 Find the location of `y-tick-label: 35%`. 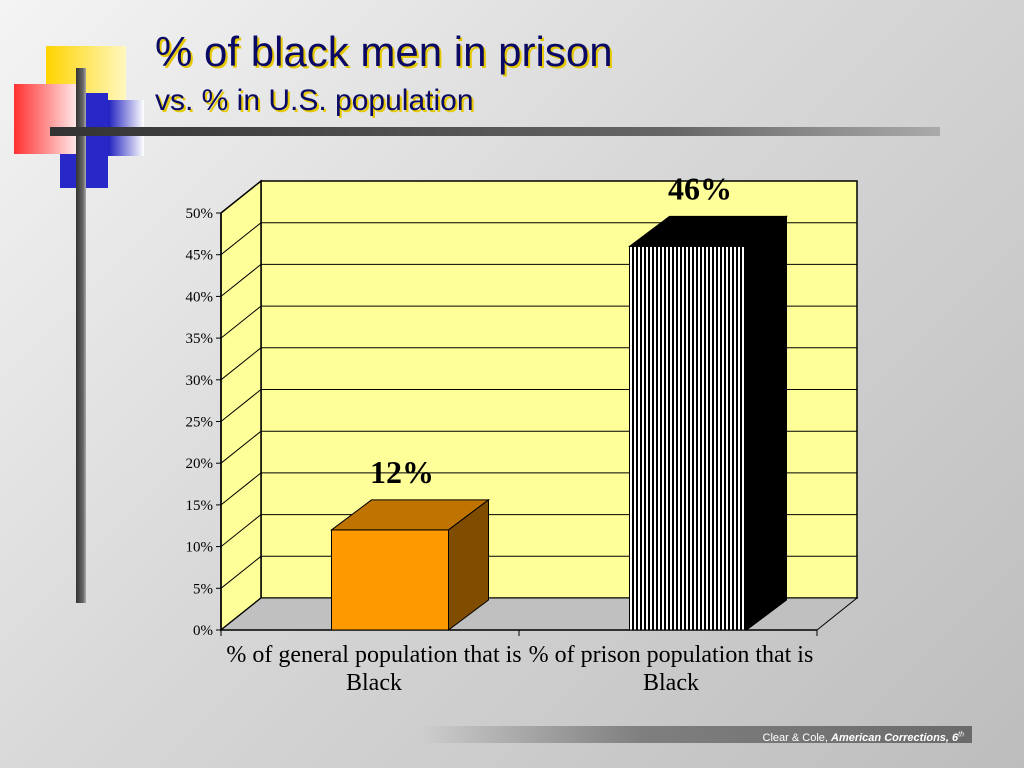

y-tick-label: 35% is located at coordinates (200, 339).